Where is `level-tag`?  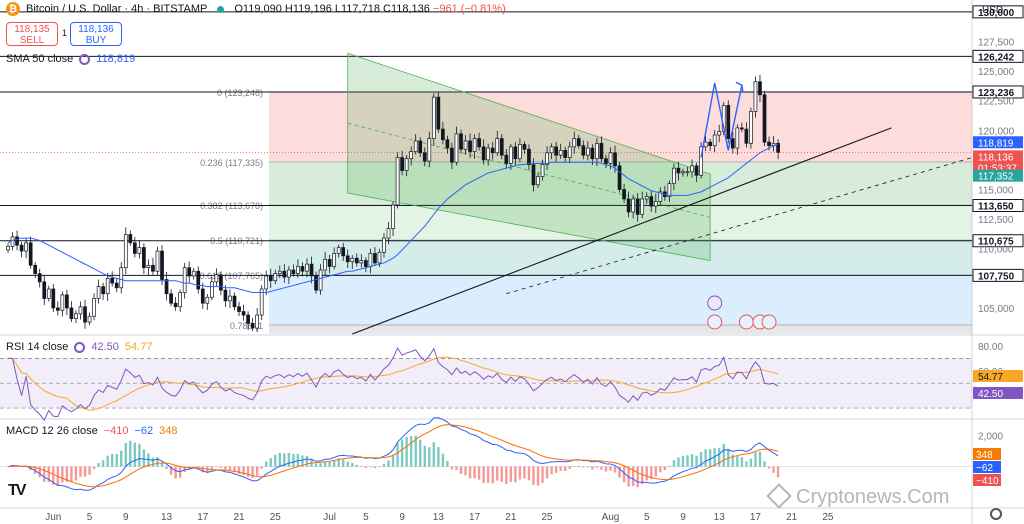
level-tag is located at coordinates (998, 241).